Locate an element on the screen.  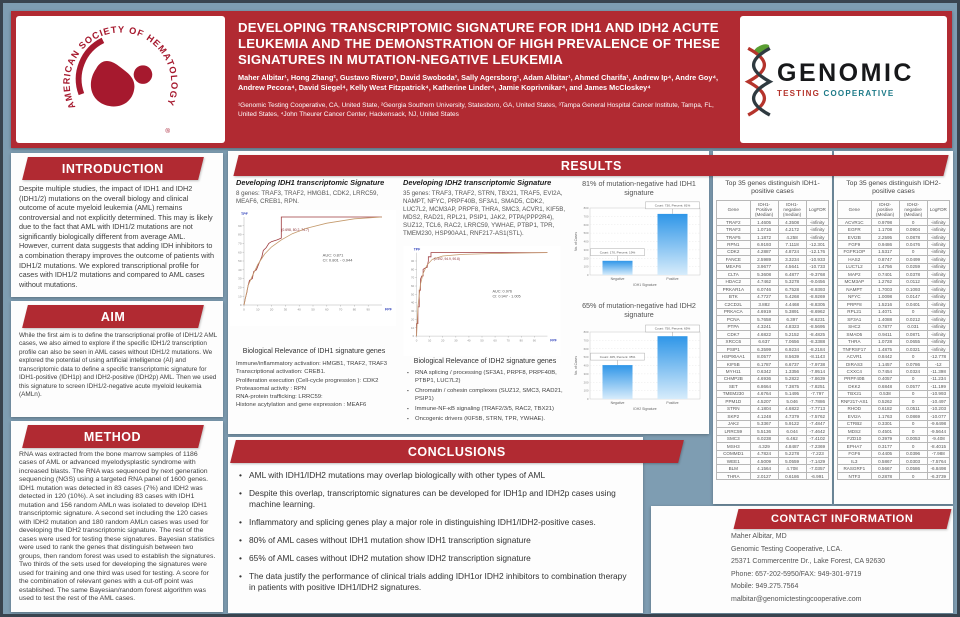
svg-text: IDH2 Signature is located at coordinates (644, 409).